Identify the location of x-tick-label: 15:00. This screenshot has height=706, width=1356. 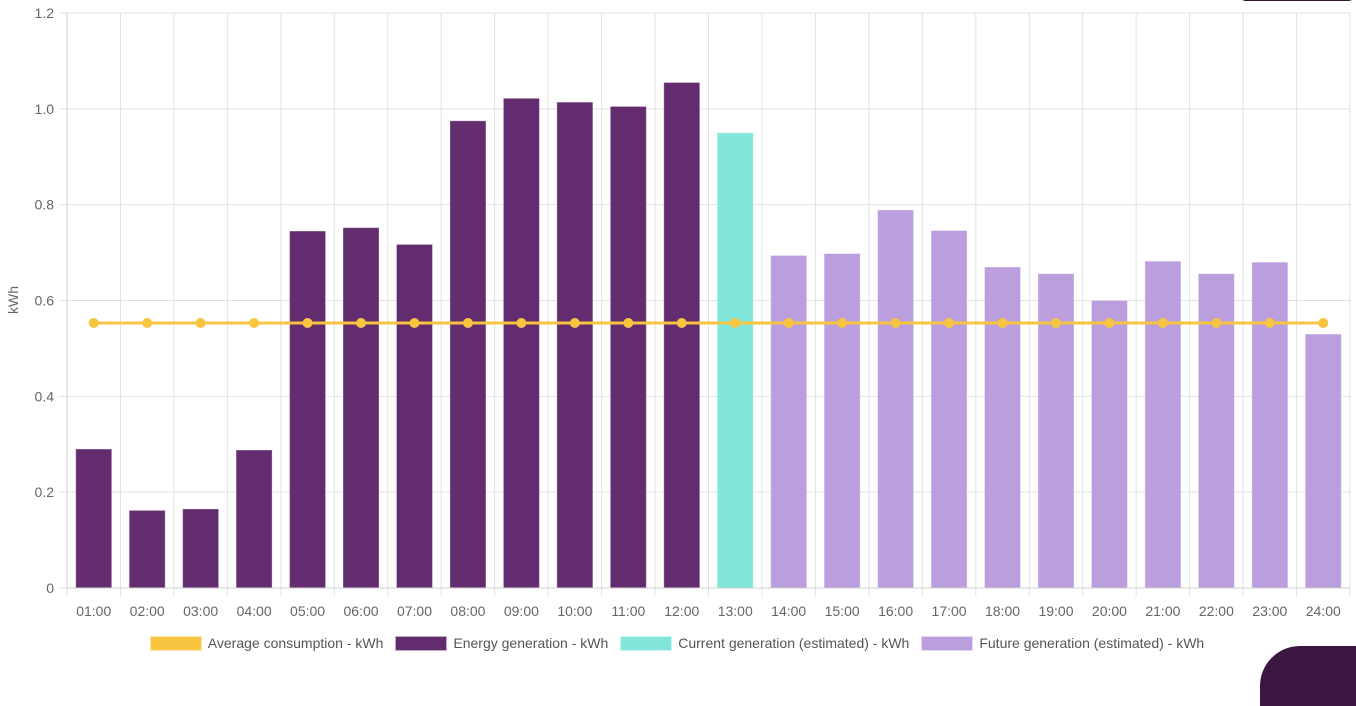
(842, 611).